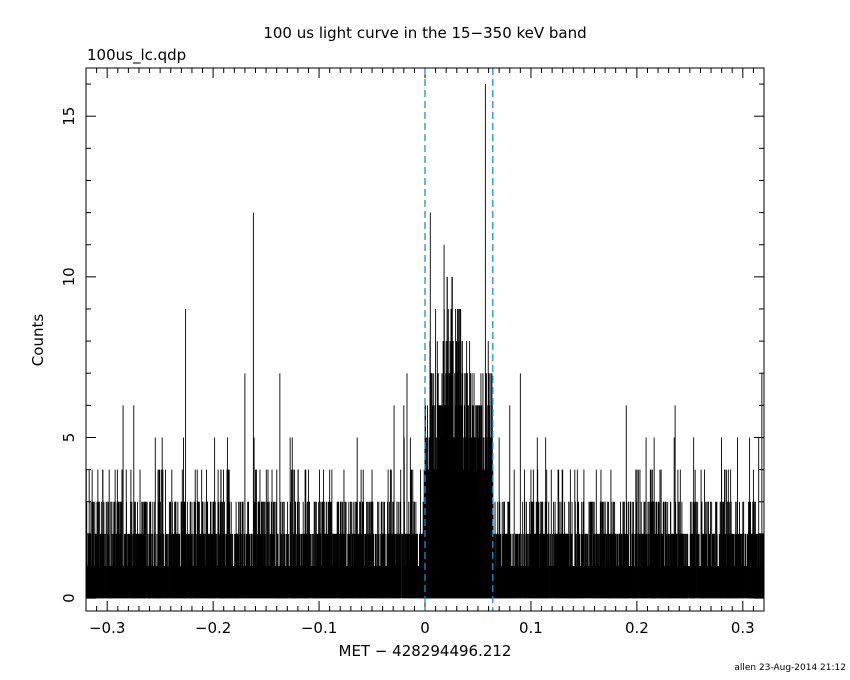  What do you see at coordinates (213, 628) in the screenshot?
I see `x-tick-label: −0.2` at bounding box center [213, 628].